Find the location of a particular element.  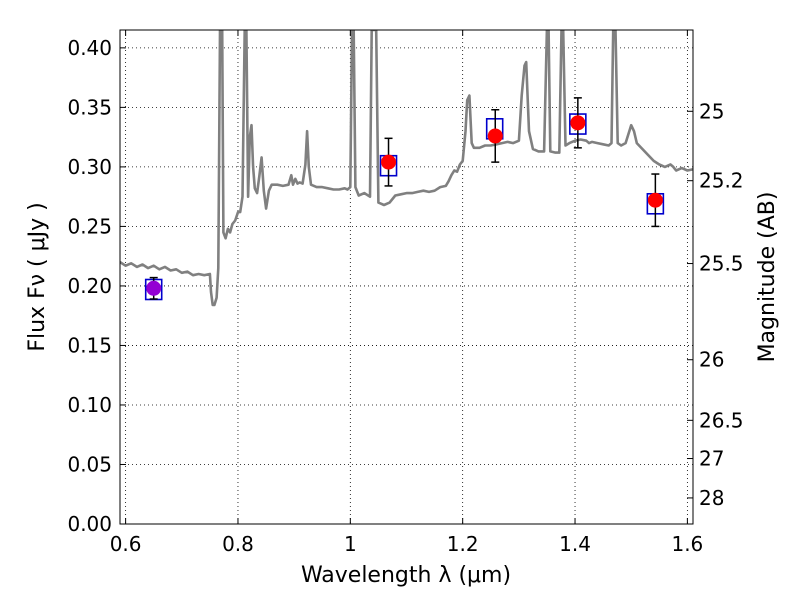

y-axis-label: Flux Fν ( μJy ) is located at coordinates (37, 276).